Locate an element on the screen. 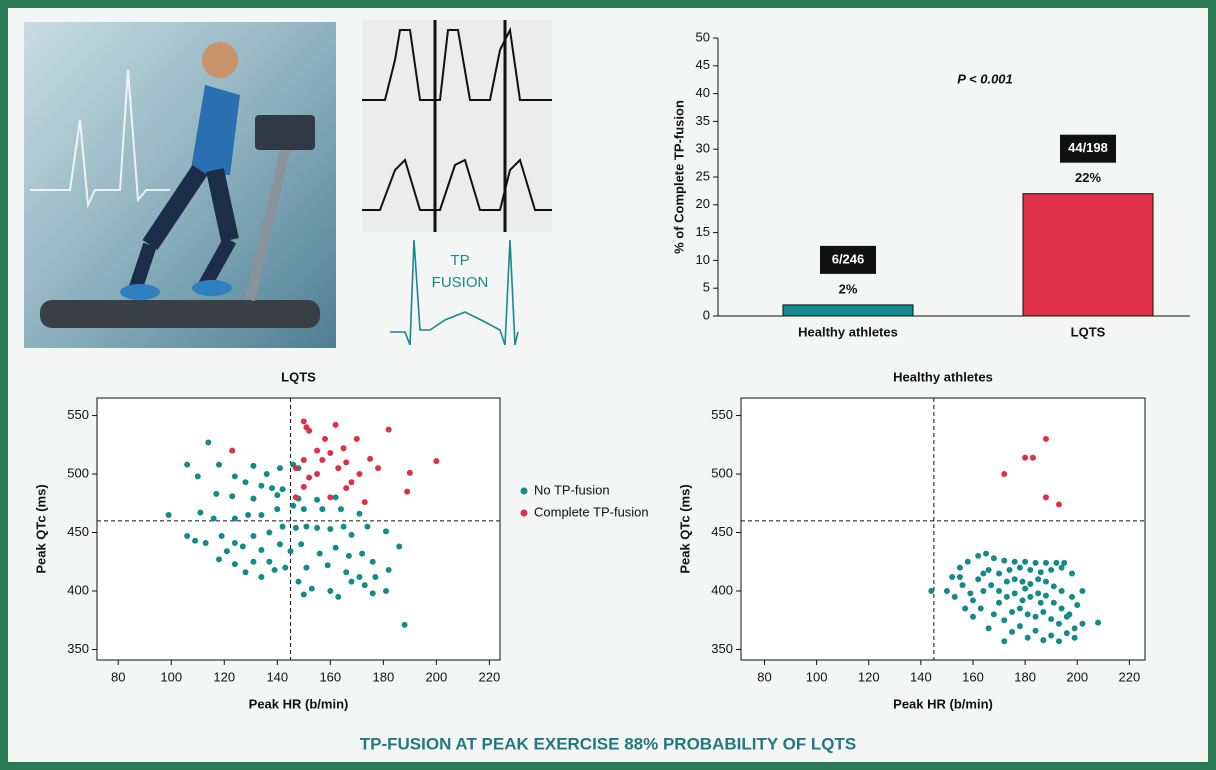 The width and height of the screenshot is (1216, 770). x-axis-label: Peak HR (b/min) is located at coordinates (943, 703).